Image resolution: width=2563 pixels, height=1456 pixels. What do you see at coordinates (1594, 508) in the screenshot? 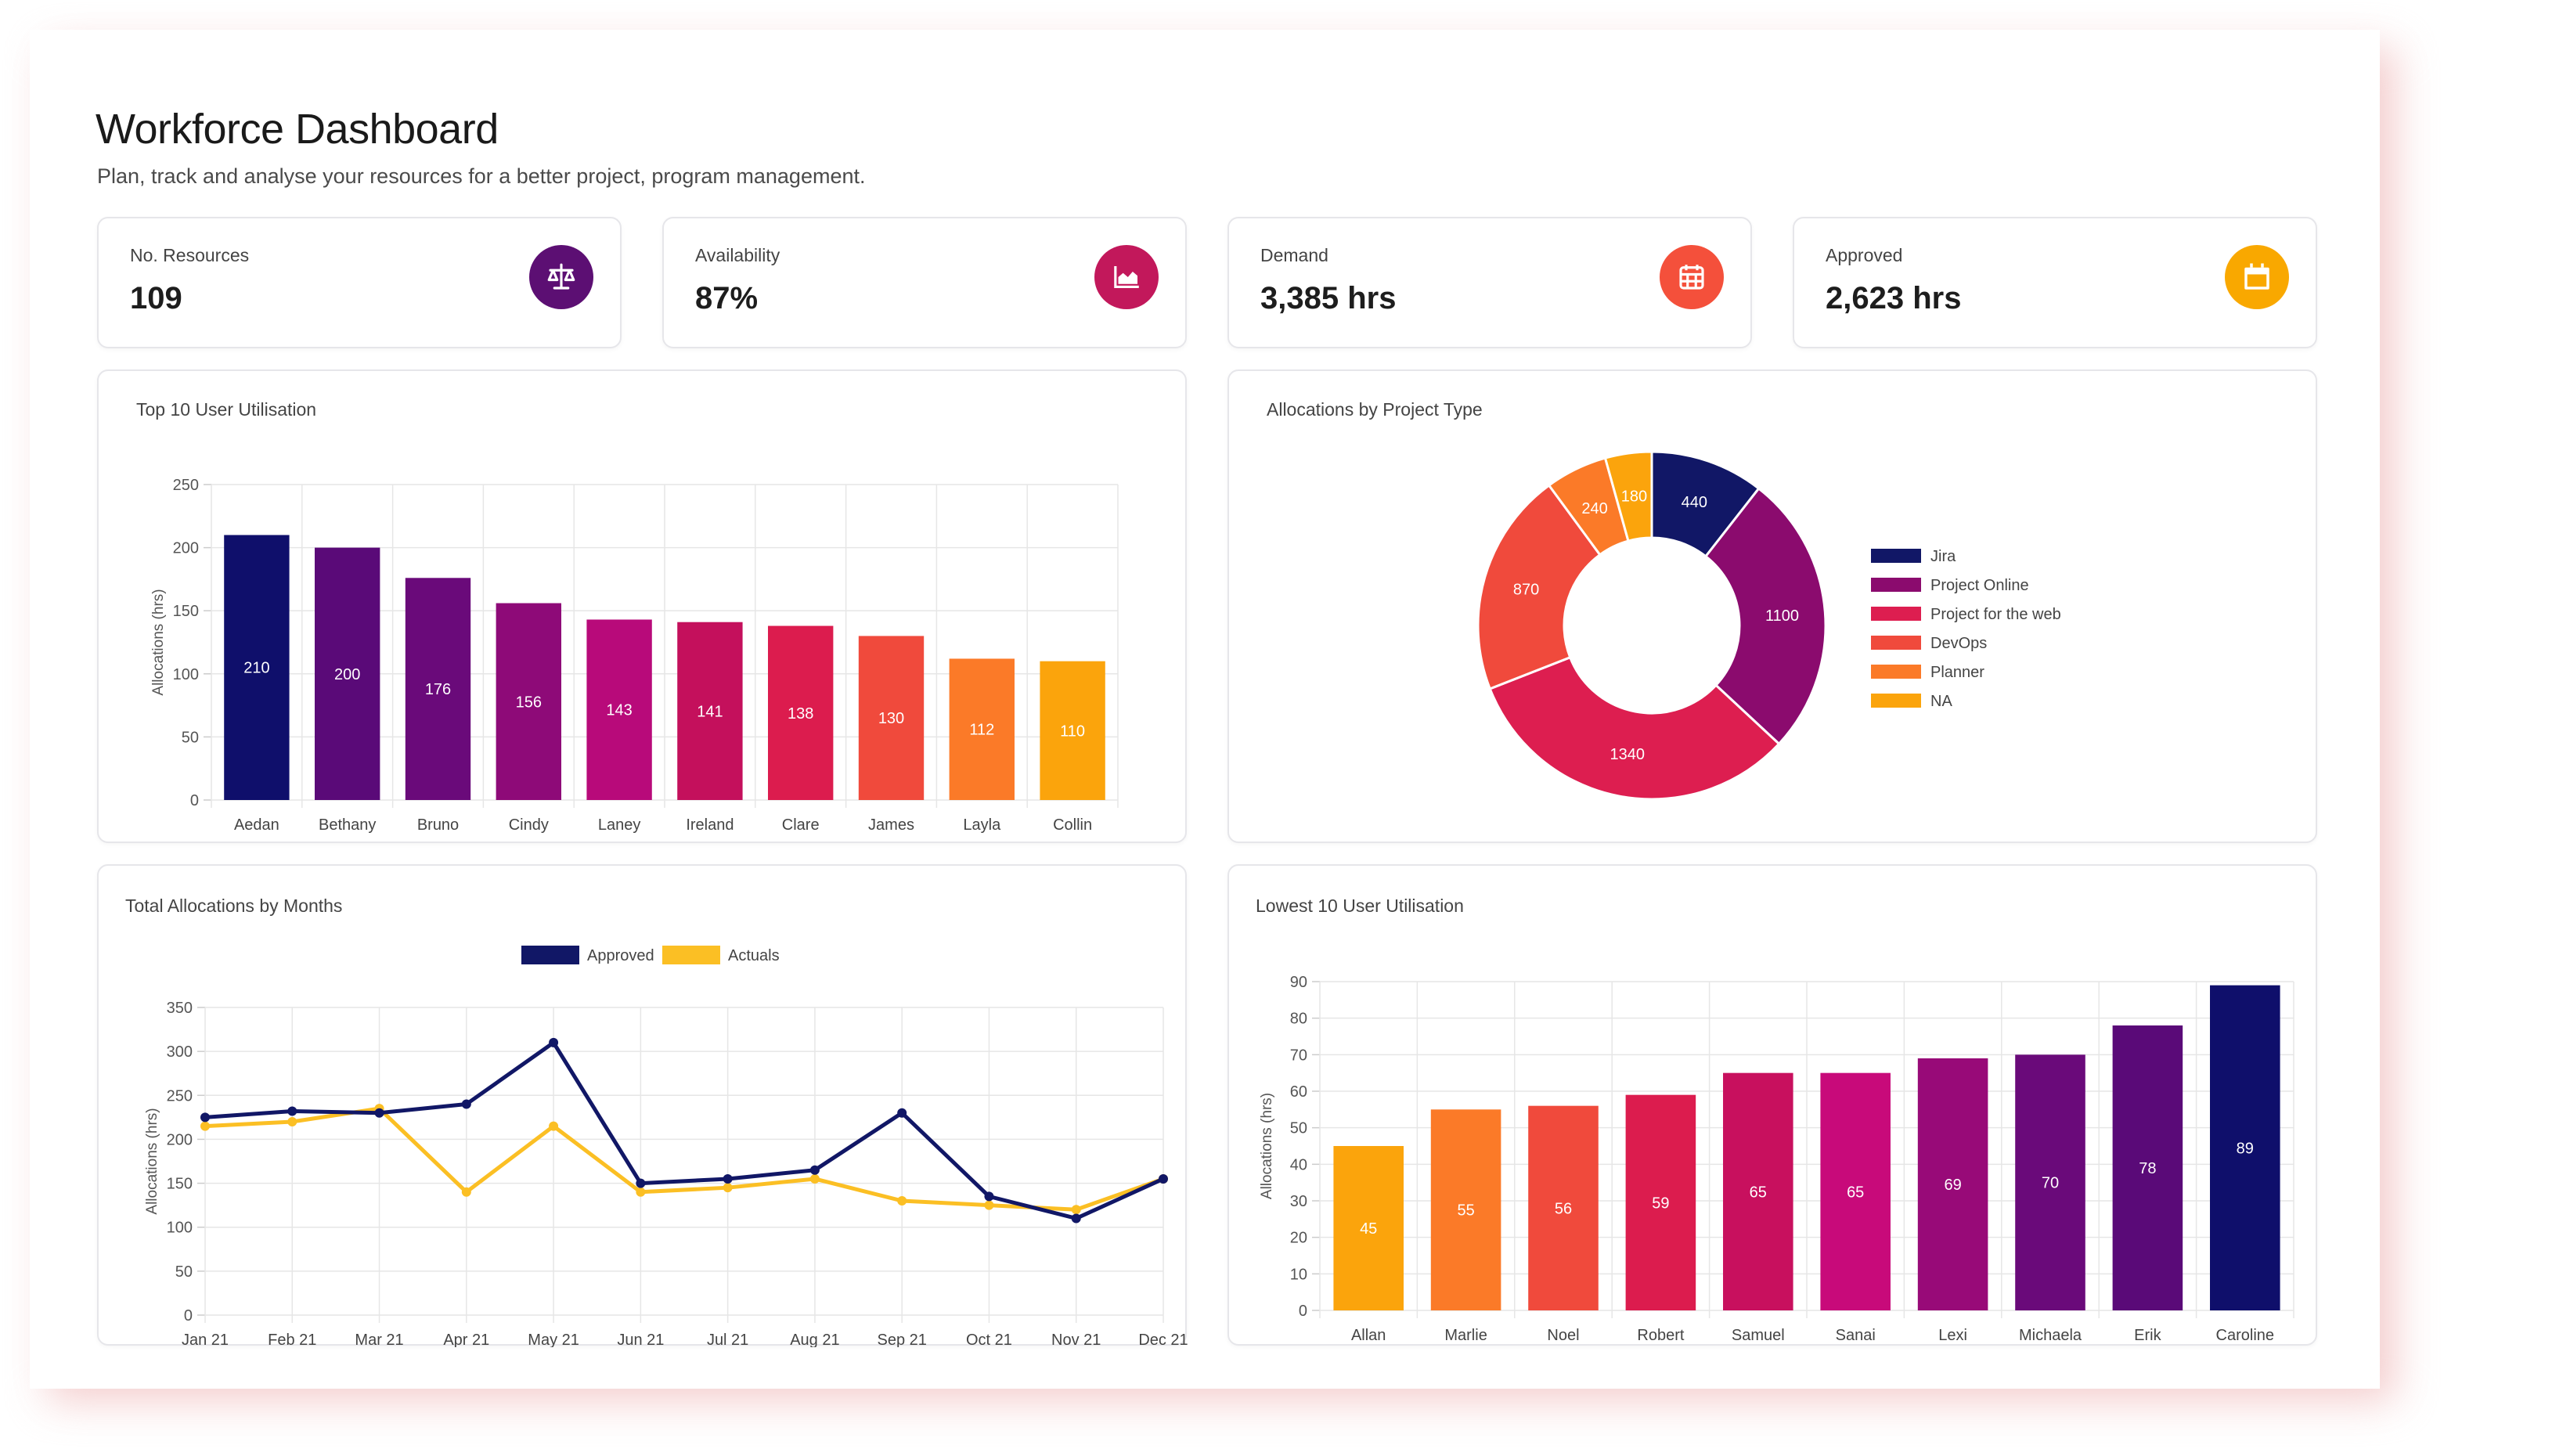
I see `donut-slice-value: 240` at bounding box center [1594, 508].